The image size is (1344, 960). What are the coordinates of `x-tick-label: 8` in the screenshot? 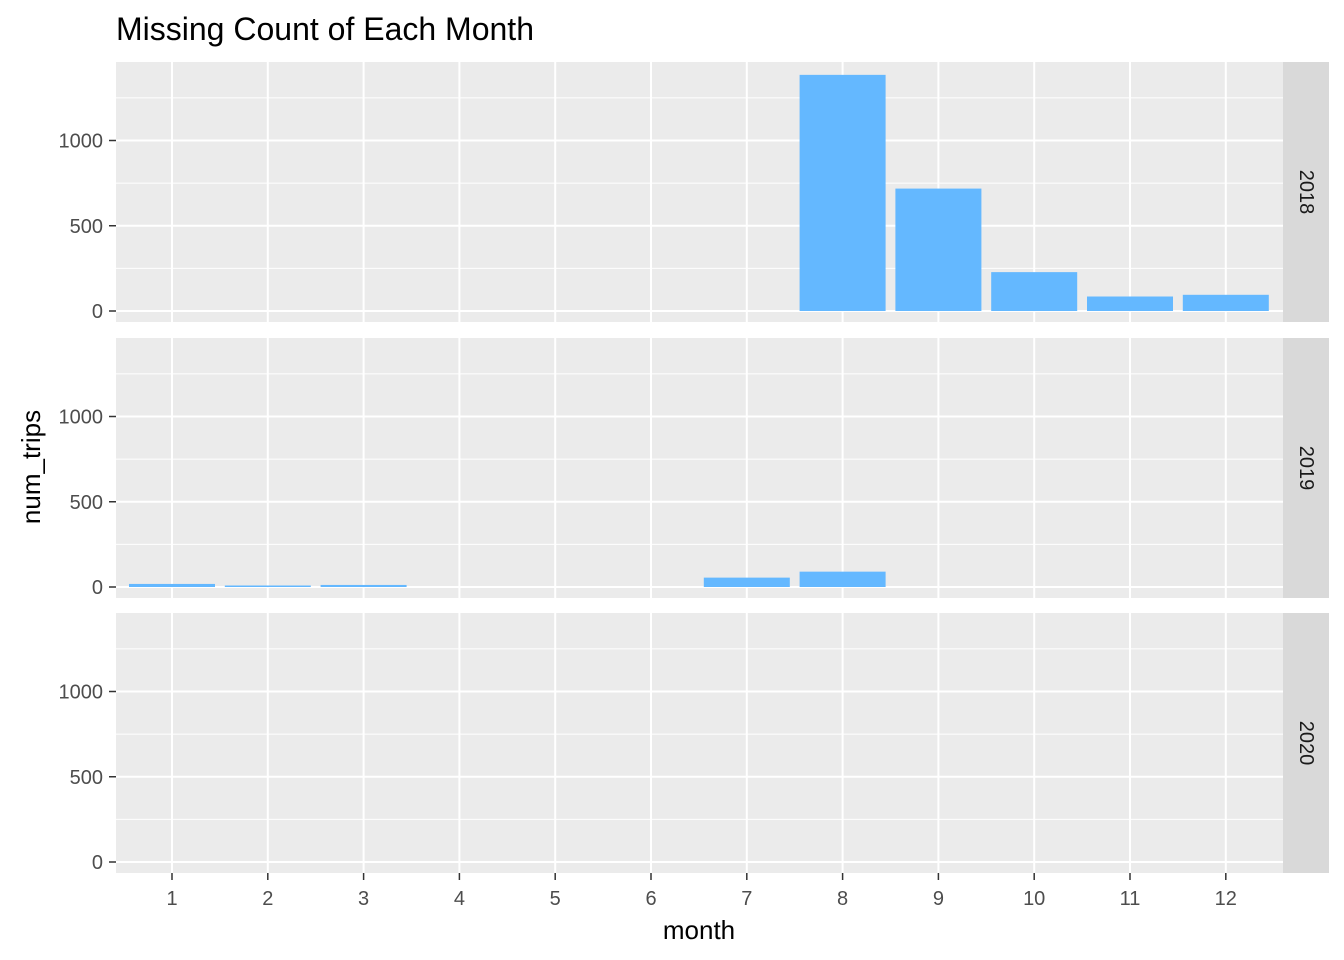 It's located at (842, 899).